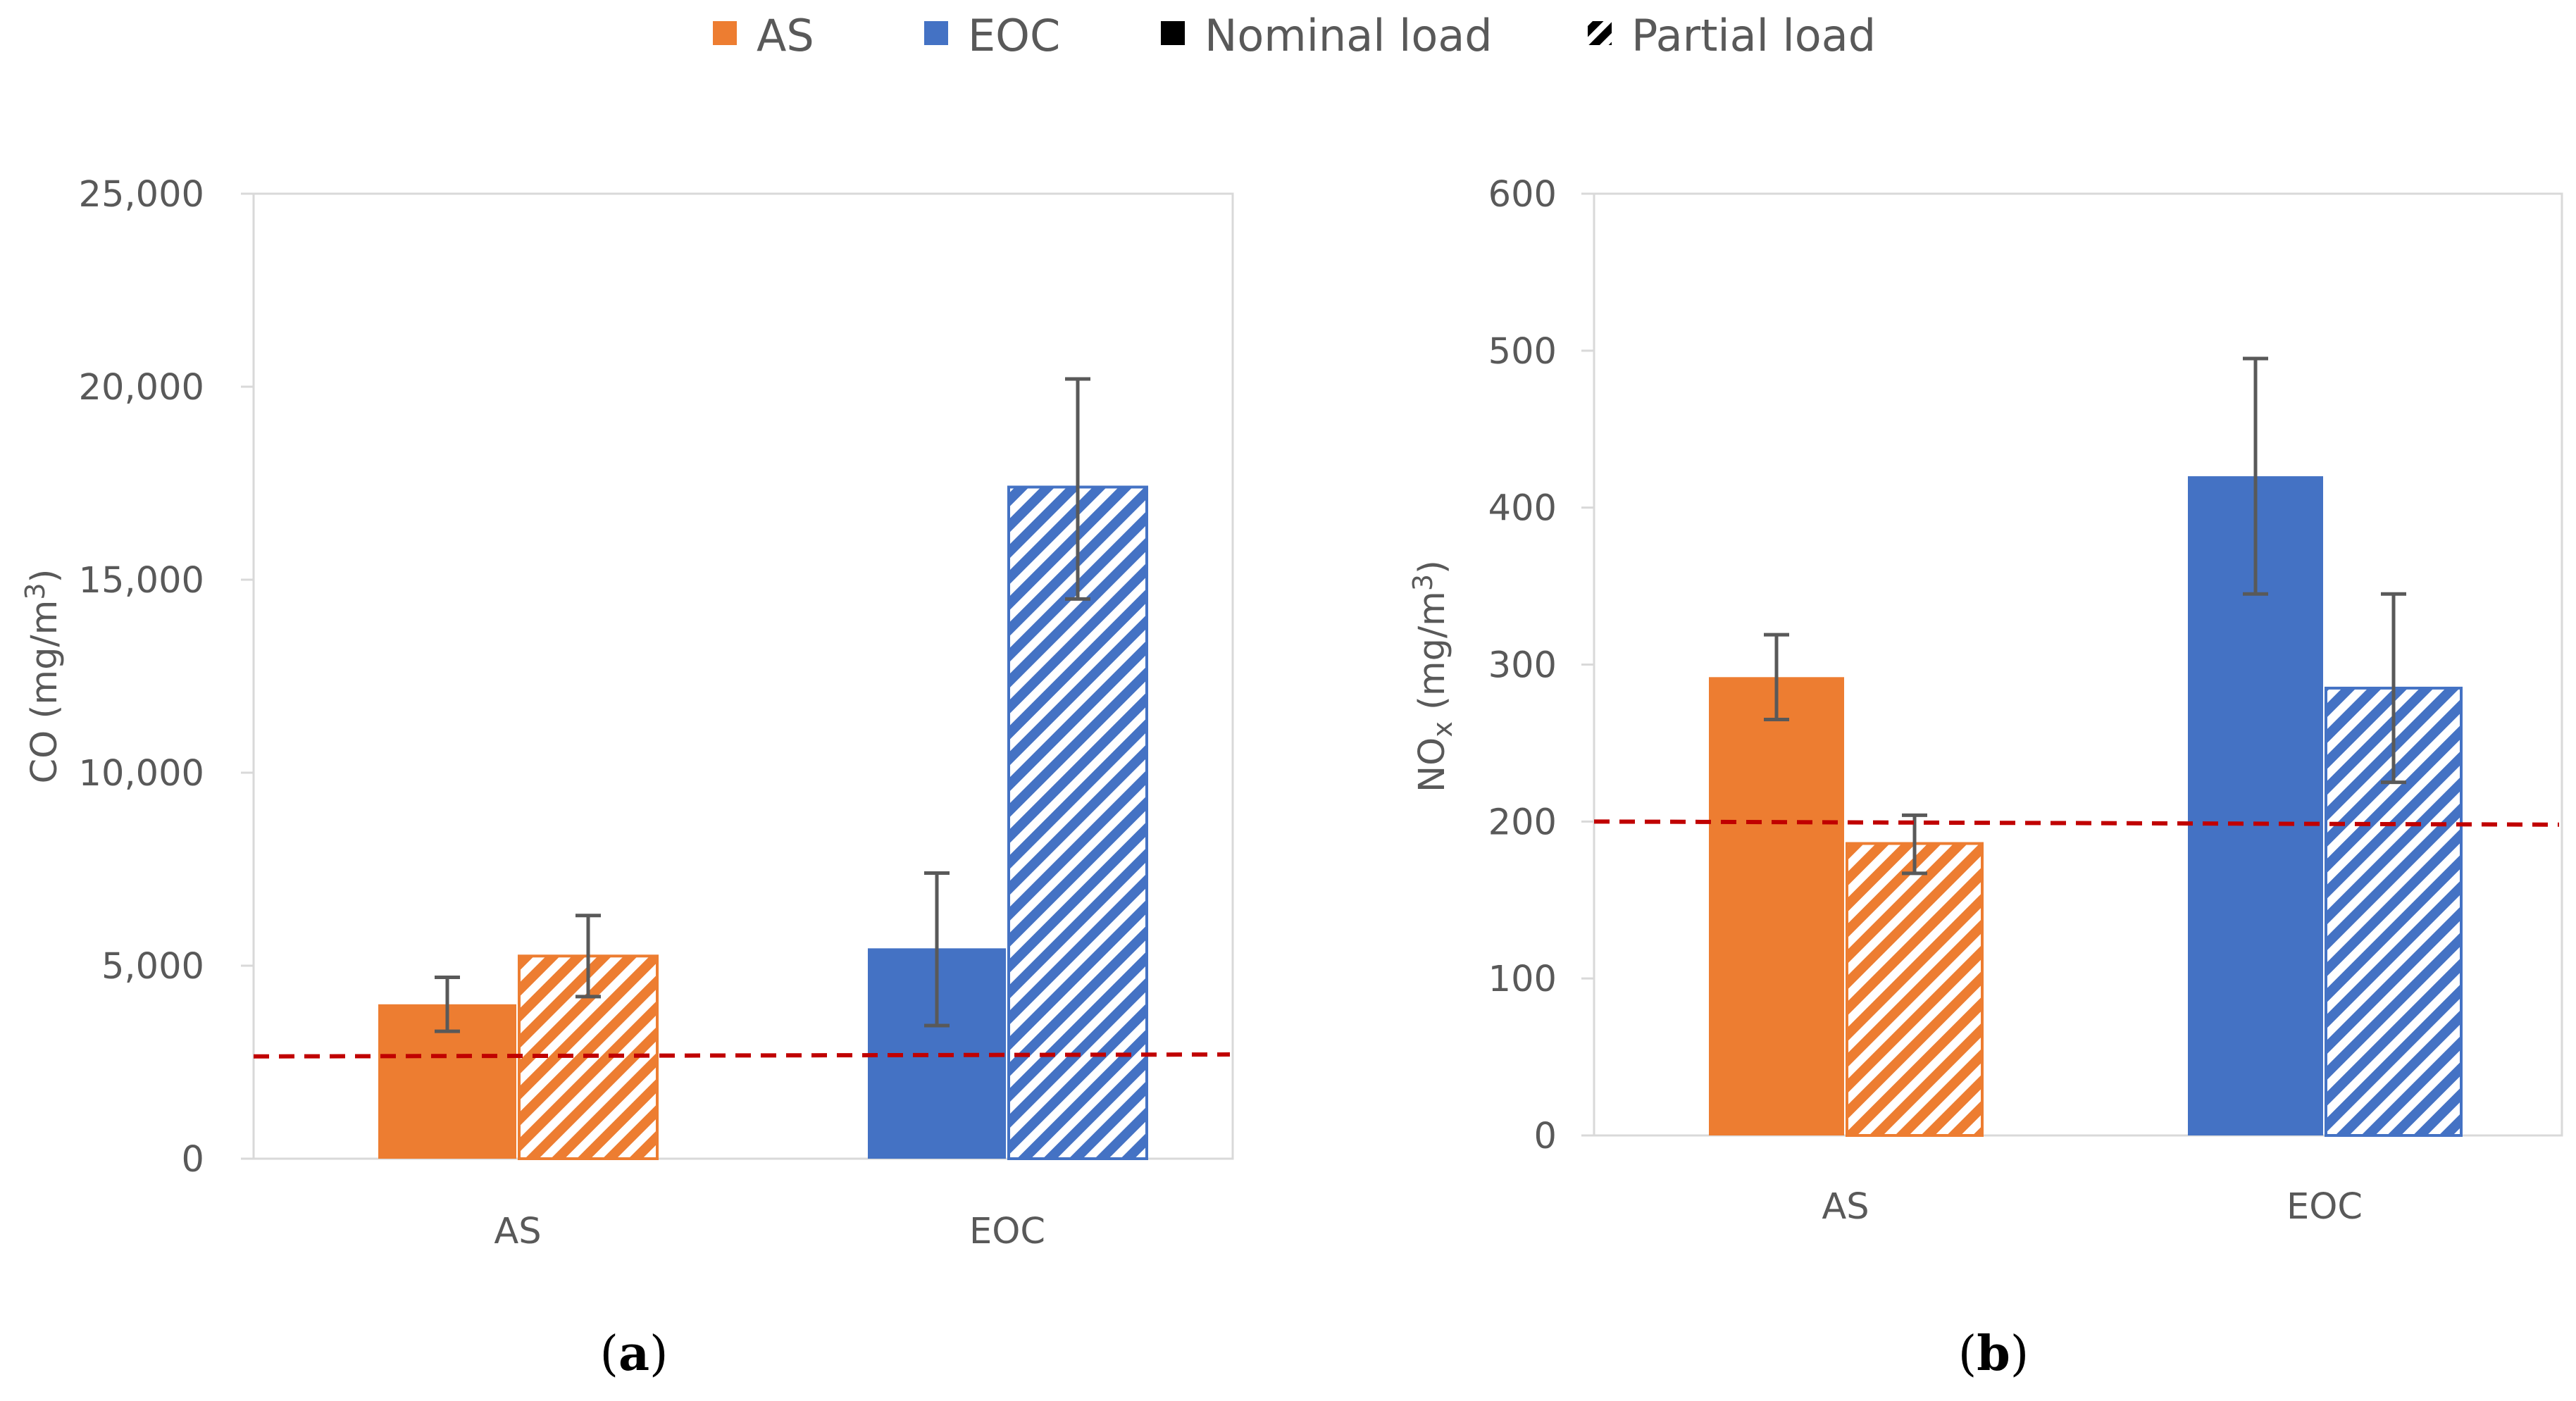  Describe the element at coordinates (1776, 906) in the screenshot. I see `bar-as-nominal` at that location.